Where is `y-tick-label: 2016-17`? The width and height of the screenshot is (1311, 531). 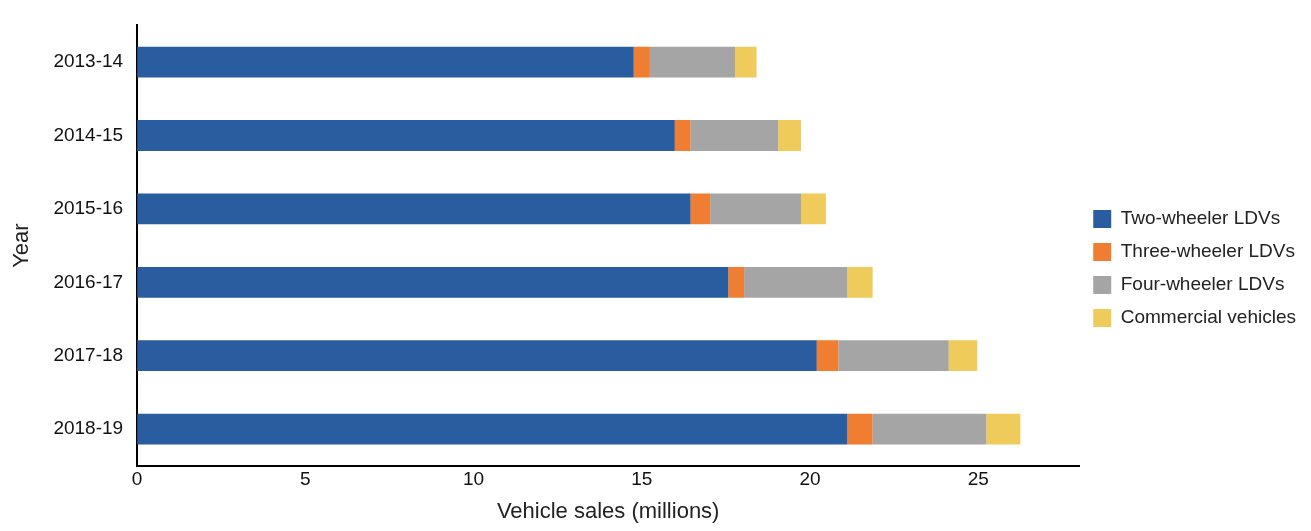
y-tick-label: 2016-17 is located at coordinates (88, 281).